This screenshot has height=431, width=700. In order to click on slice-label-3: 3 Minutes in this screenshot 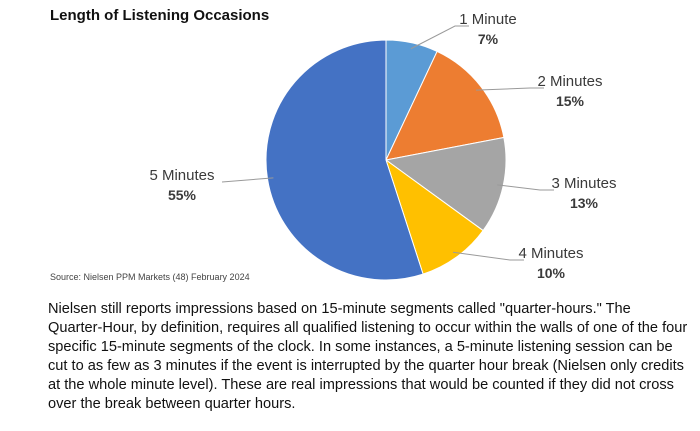, I will do `click(583, 183)`.